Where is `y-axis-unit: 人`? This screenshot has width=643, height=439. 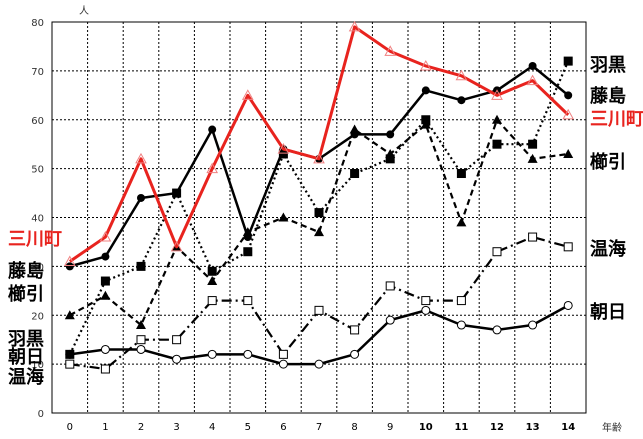 y-axis-unit: 人 is located at coordinates (84, 11).